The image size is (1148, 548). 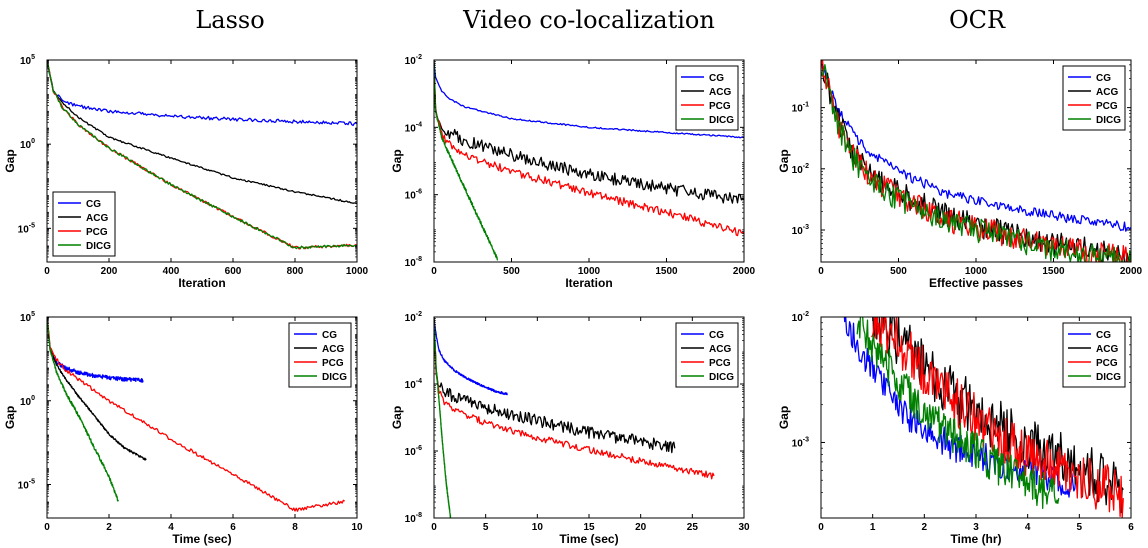 I want to click on x-tick-label: 1500, so click(x=1053, y=271).